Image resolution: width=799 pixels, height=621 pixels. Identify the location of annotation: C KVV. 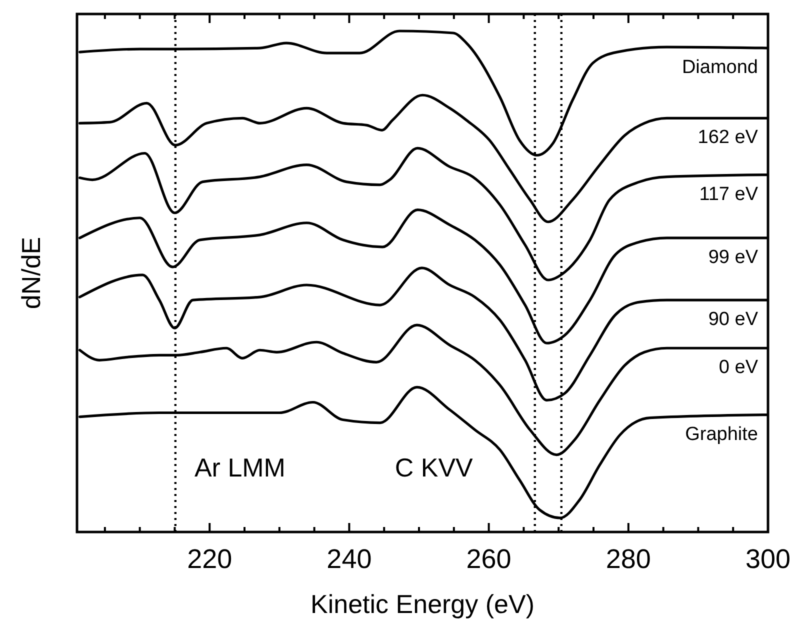
(434, 467).